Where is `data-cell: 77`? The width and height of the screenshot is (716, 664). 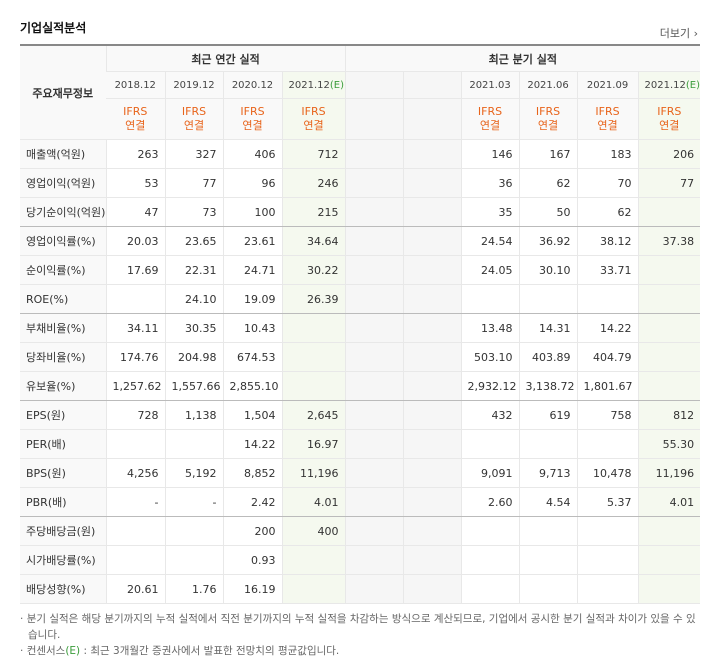
data-cell: 77 is located at coordinates (669, 183).